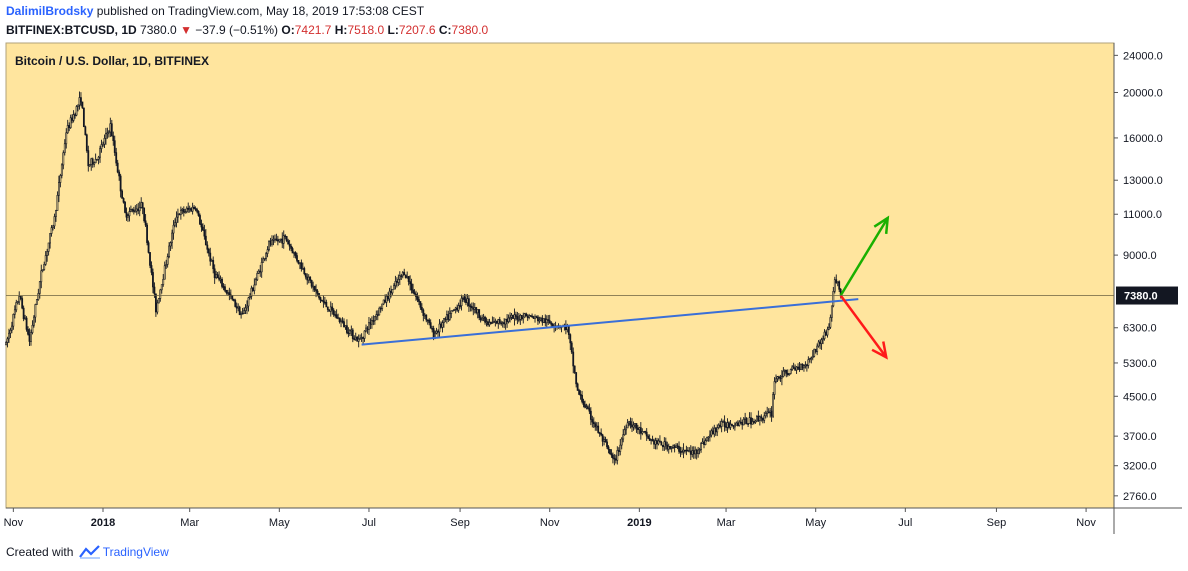 This screenshot has width=1188, height=571. What do you see at coordinates (135, 552) in the screenshot?
I see `tradingview-link: TradingView` at bounding box center [135, 552].